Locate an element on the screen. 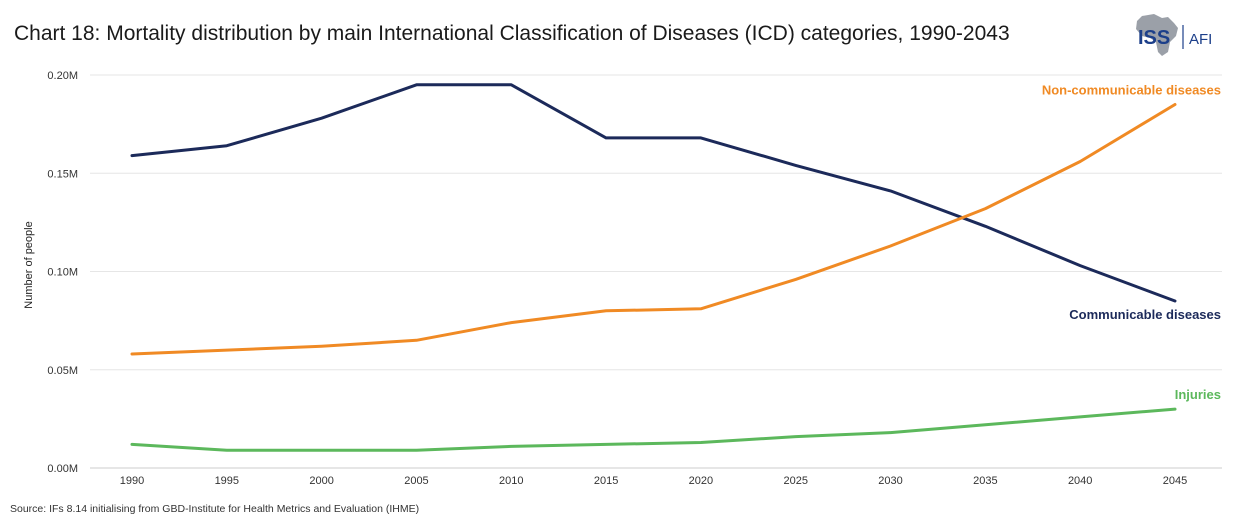  y-axis-label: Number of people is located at coordinates (29, 264).